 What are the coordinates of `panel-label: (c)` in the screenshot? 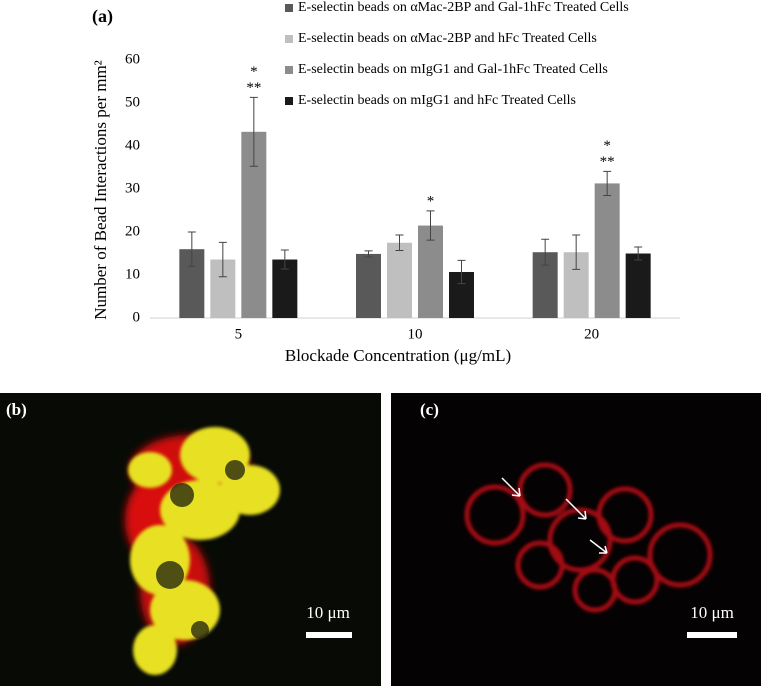 It's located at (429, 409).